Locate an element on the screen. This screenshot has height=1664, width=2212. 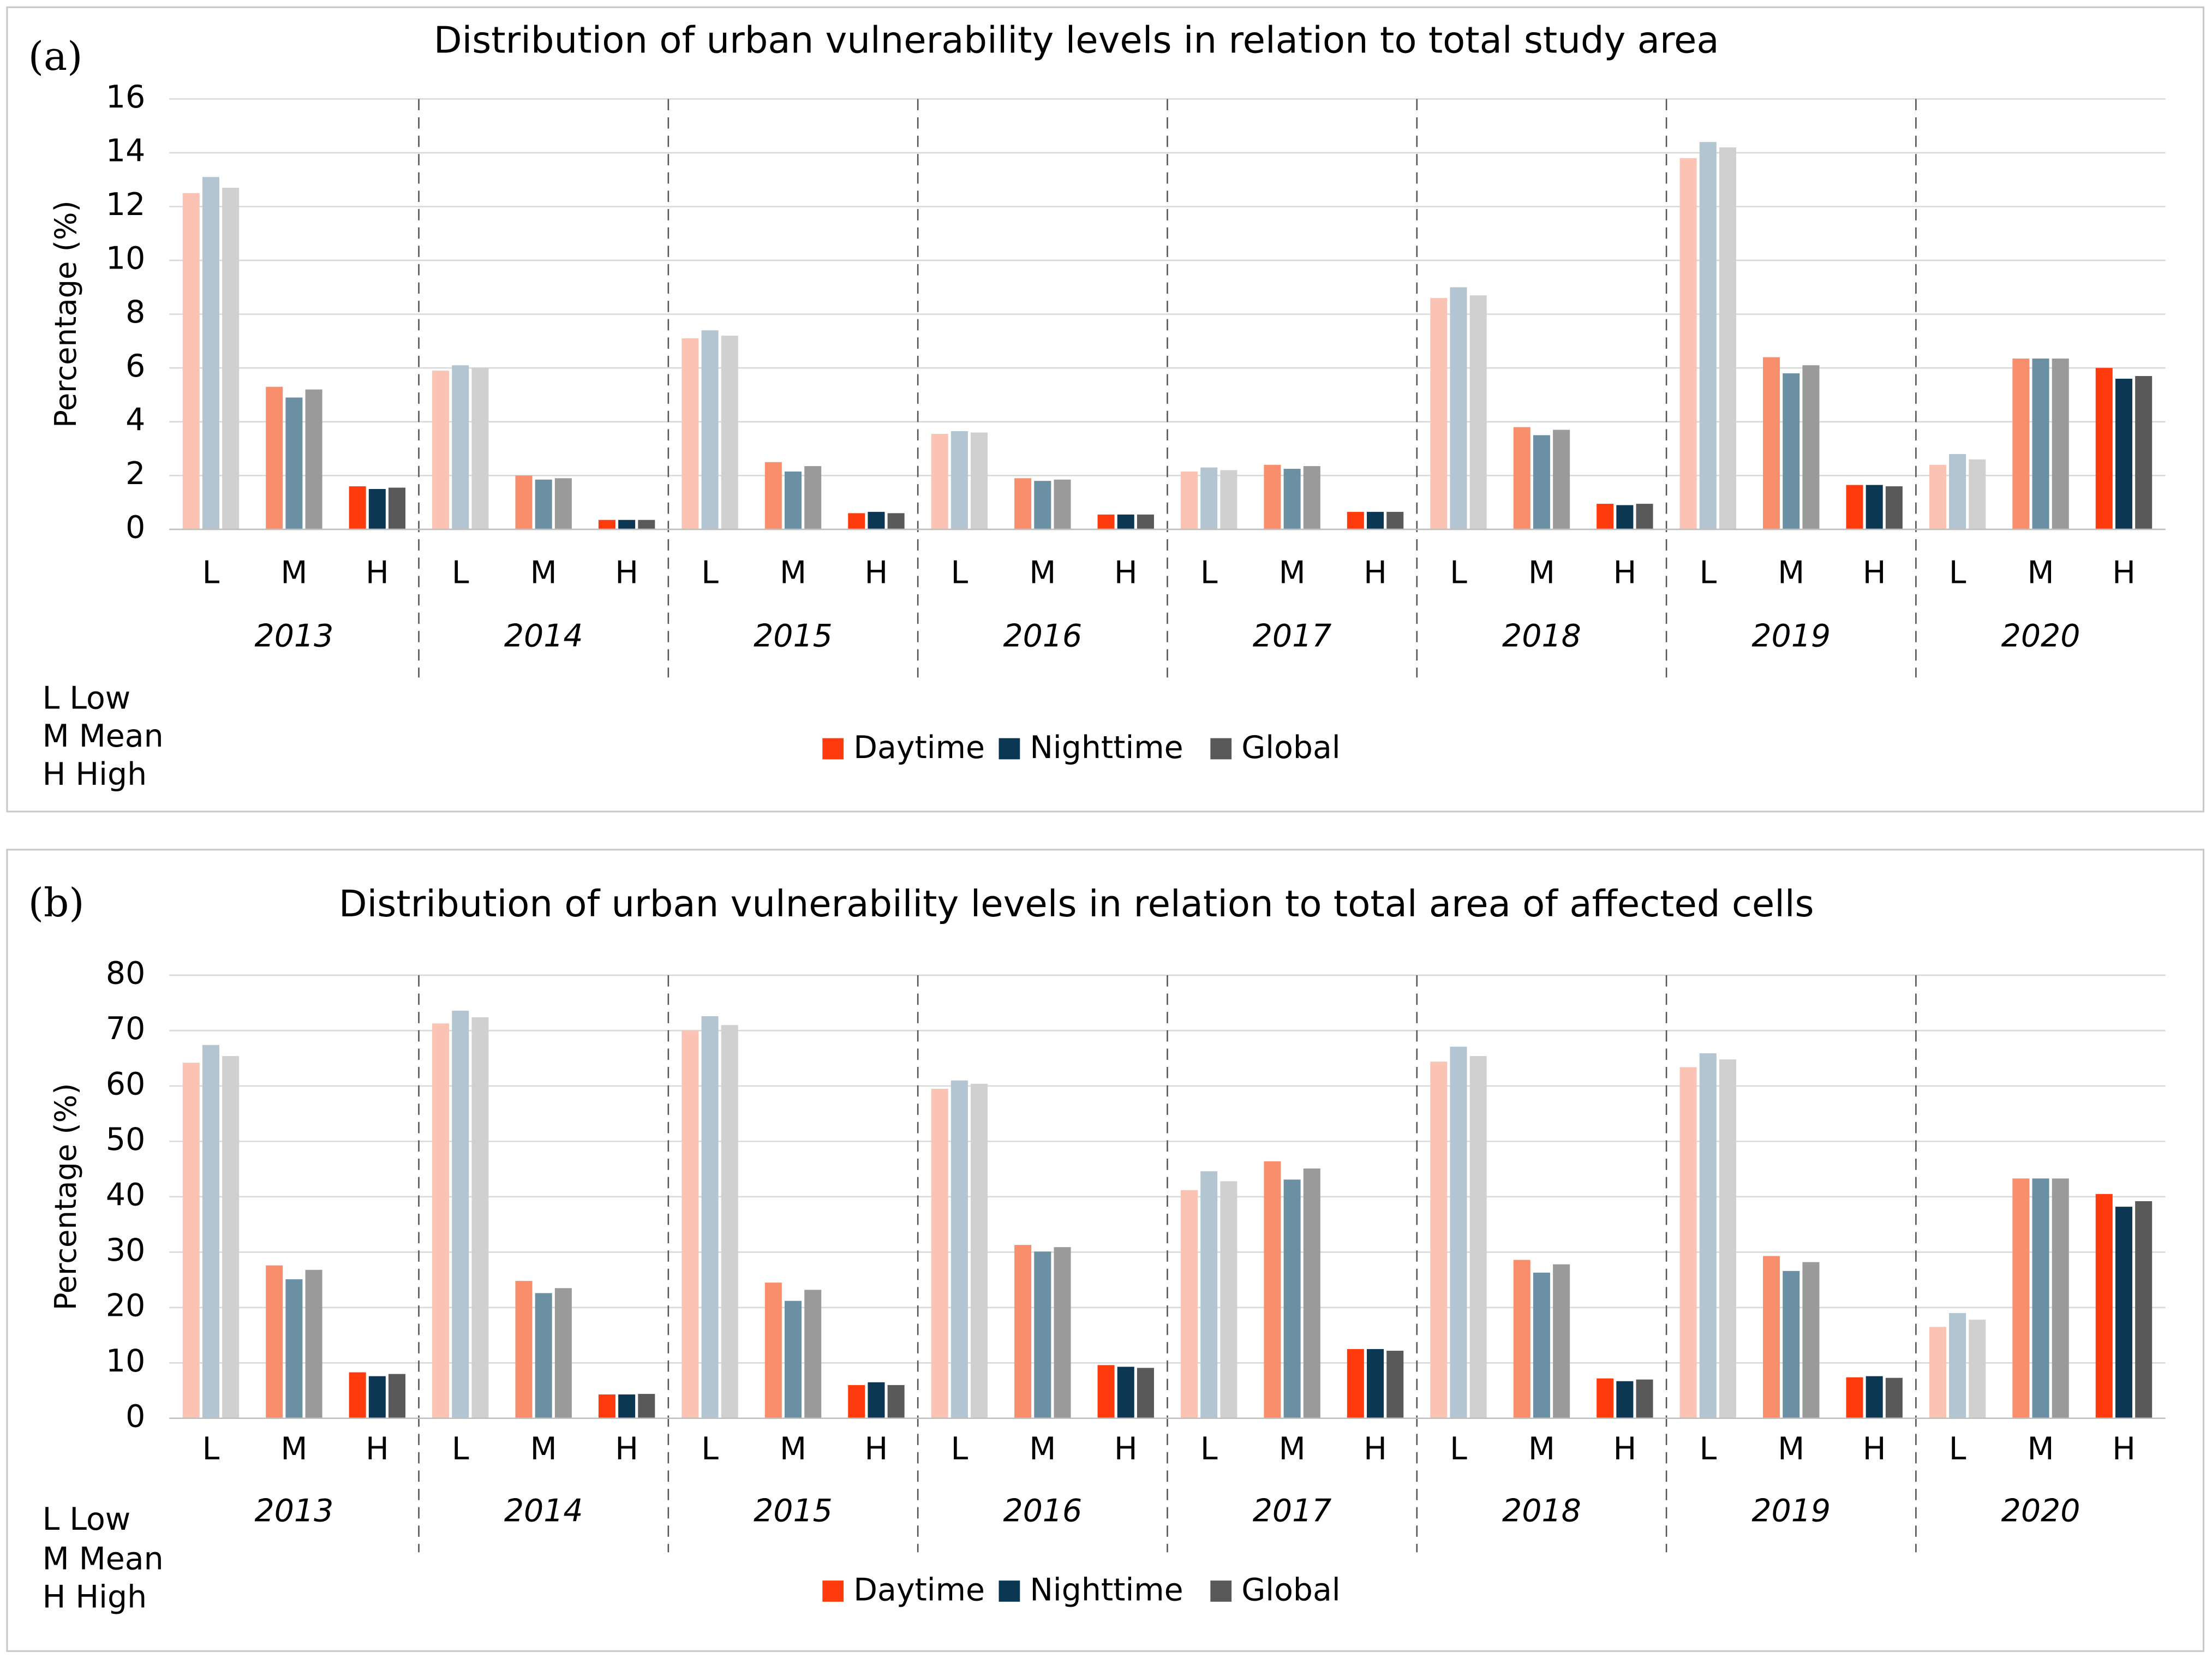
y-tick-label: 14 is located at coordinates (126, 151).